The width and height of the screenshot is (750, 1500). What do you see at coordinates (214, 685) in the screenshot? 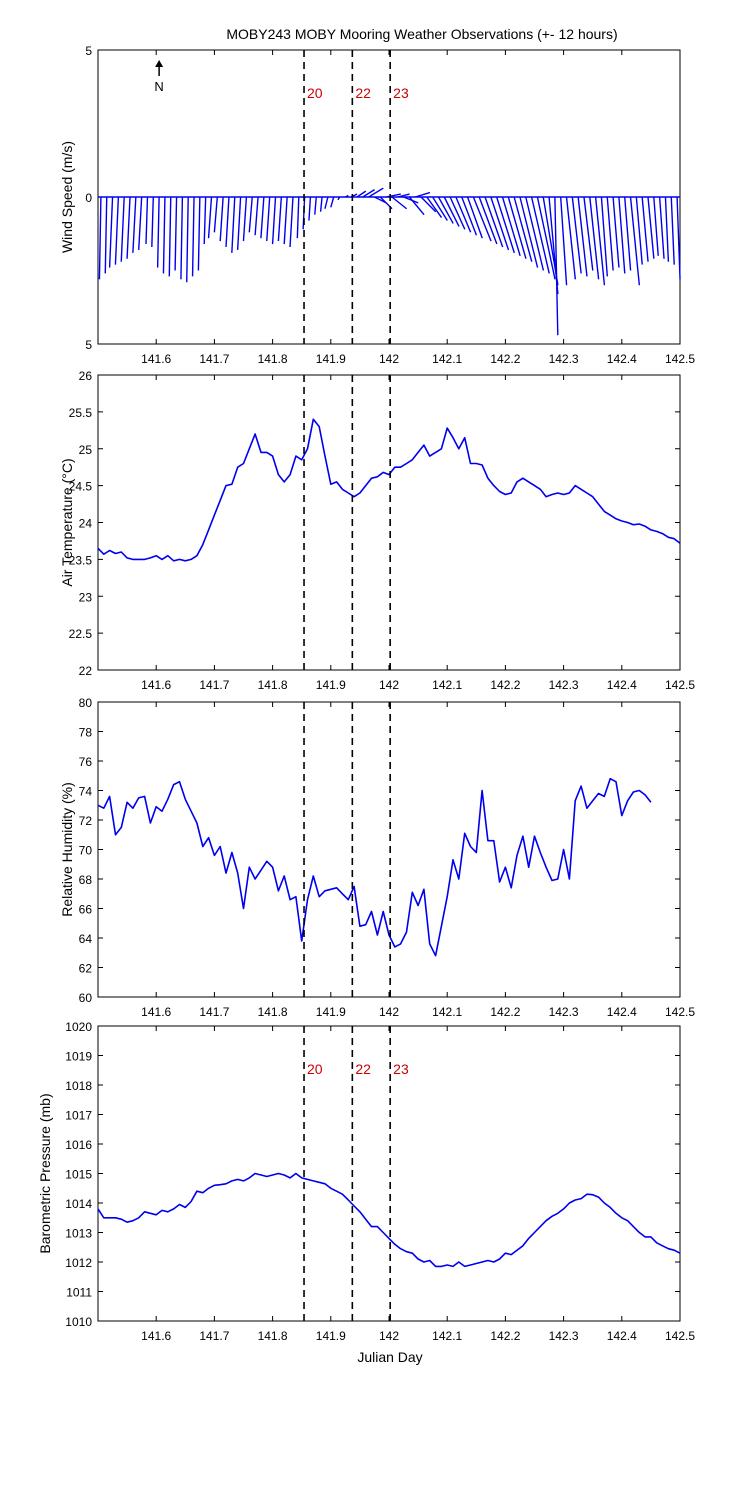
I see `air-temp-x-tick-label: 141.7` at bounding box center [214, 685].